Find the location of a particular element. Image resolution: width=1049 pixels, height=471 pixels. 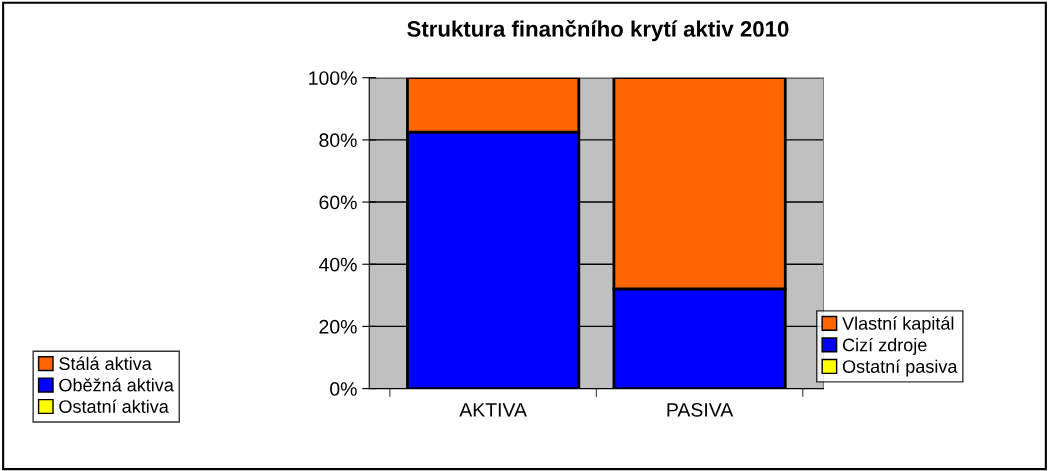

y-tick-label: 20% is located at coordinates (338, 326).